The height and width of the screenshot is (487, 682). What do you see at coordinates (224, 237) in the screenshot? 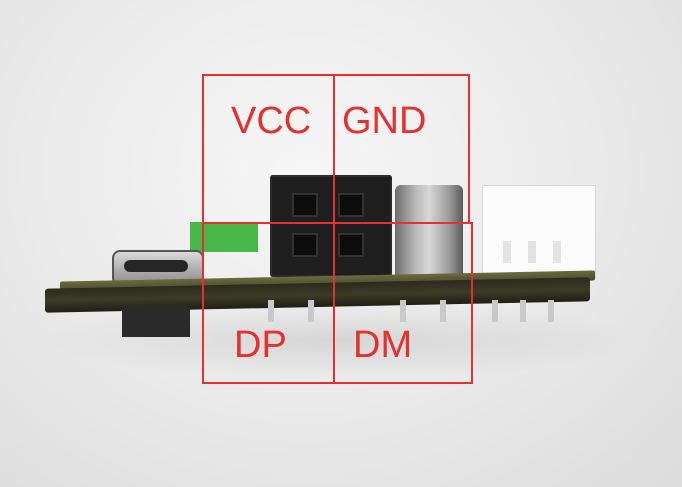
I see `green-component` at bounding box center [224, 237].